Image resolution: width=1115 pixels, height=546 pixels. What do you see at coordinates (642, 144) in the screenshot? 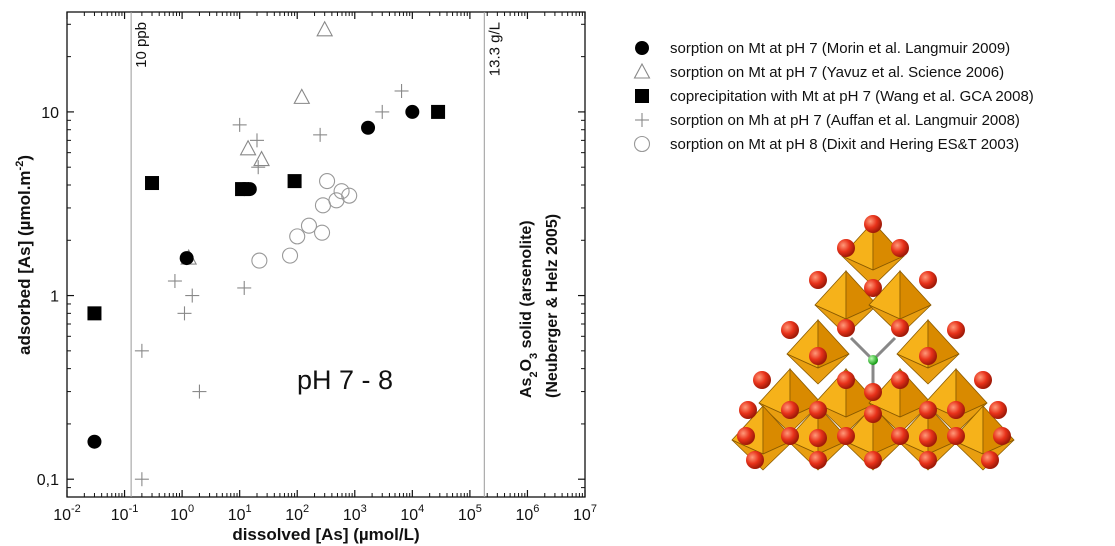
I see `legend-marker-open-circle` at bounding box center [642, 144].